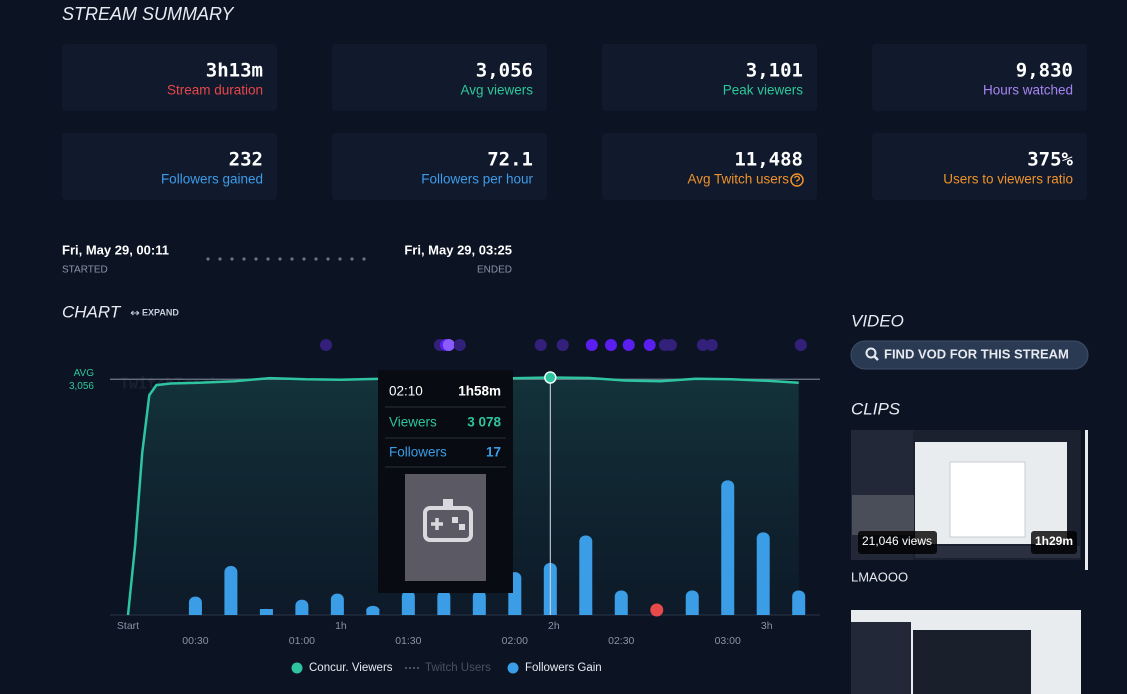  I want to click on thumb-content, so click(972, 662).